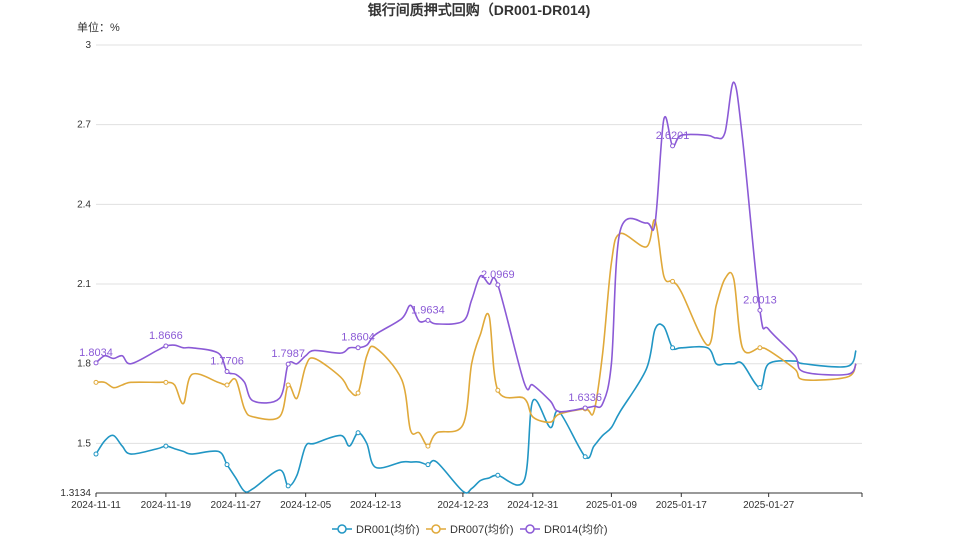  Describe the element at coordinates (288, 354) in the screenshot. I see `data-label: 1.7987` at that location.